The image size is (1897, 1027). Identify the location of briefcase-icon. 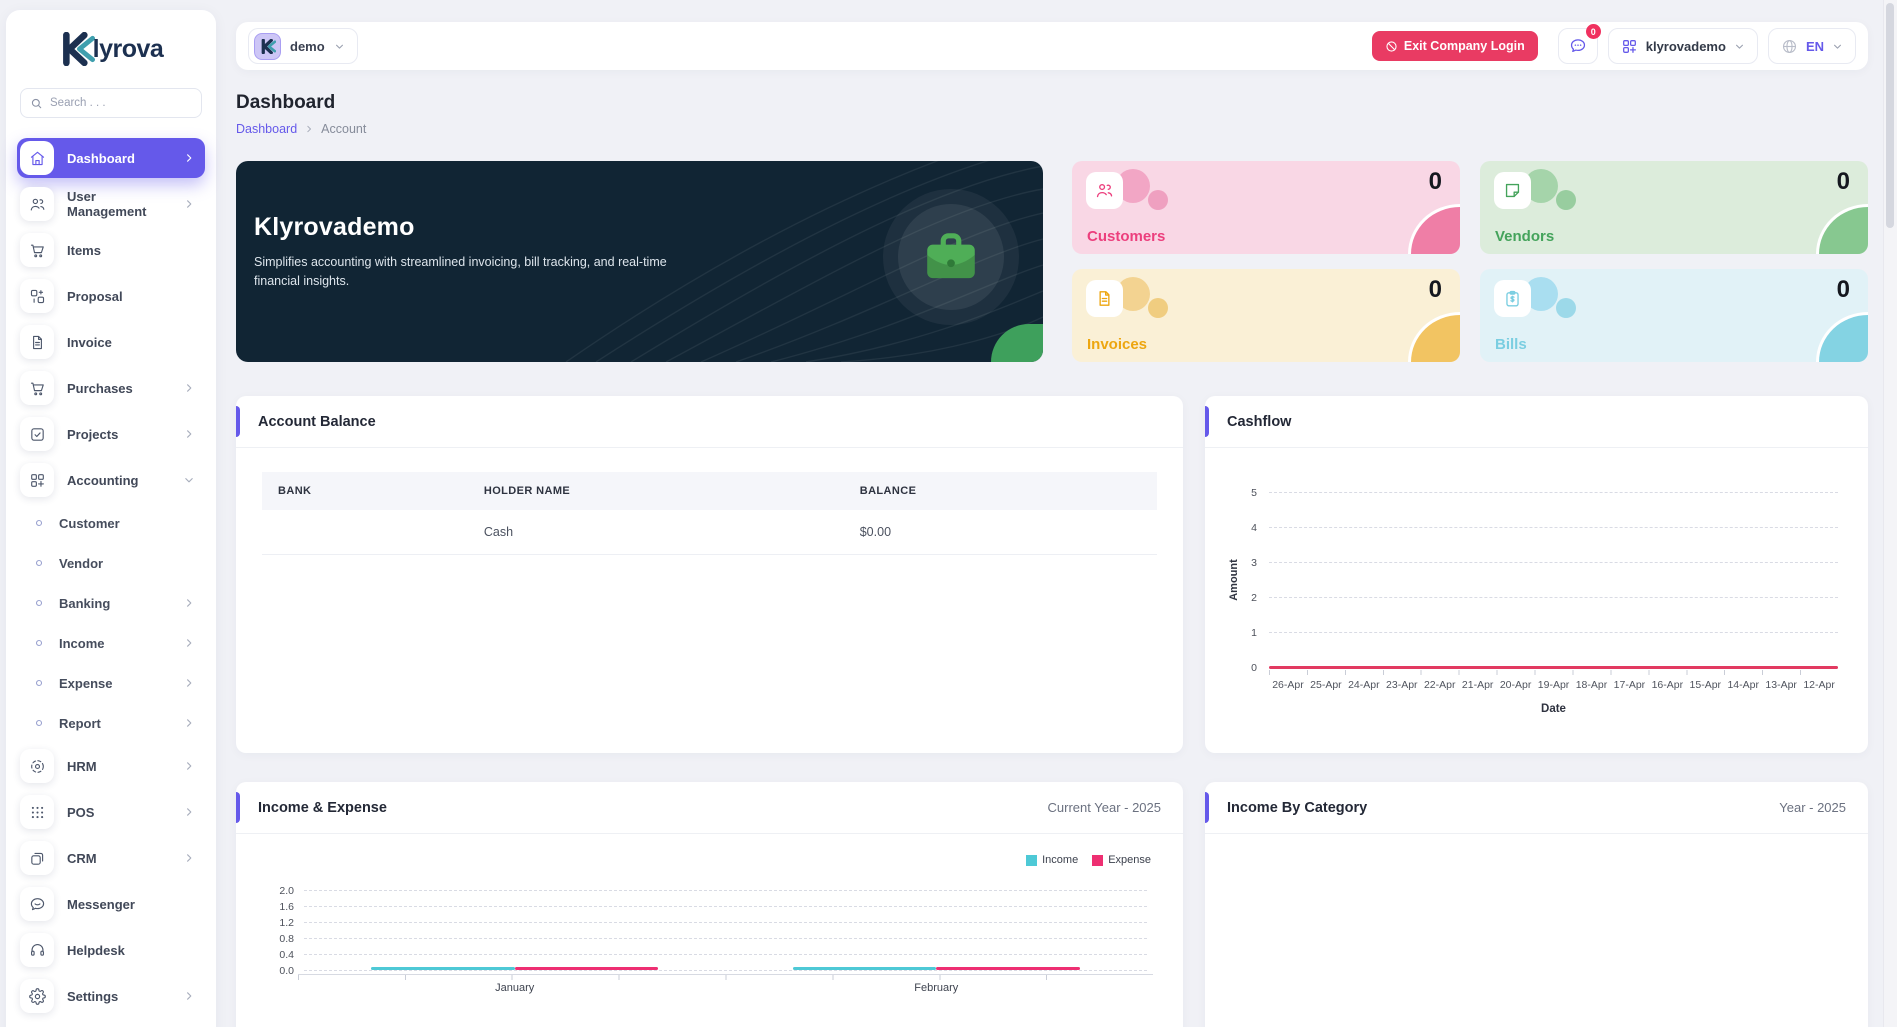
(951, 256).